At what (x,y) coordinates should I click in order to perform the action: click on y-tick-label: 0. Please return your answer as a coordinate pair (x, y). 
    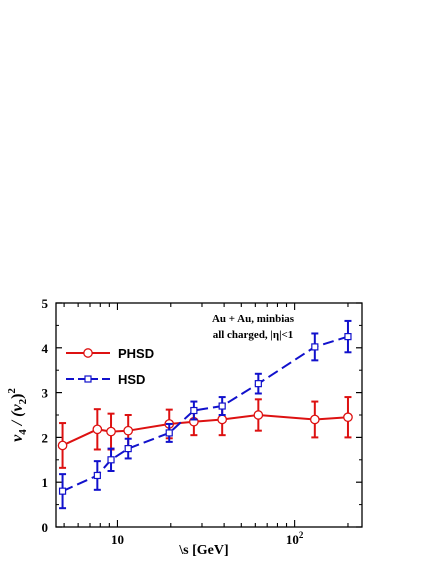
    Looking at the image, I should click on (45, 527).